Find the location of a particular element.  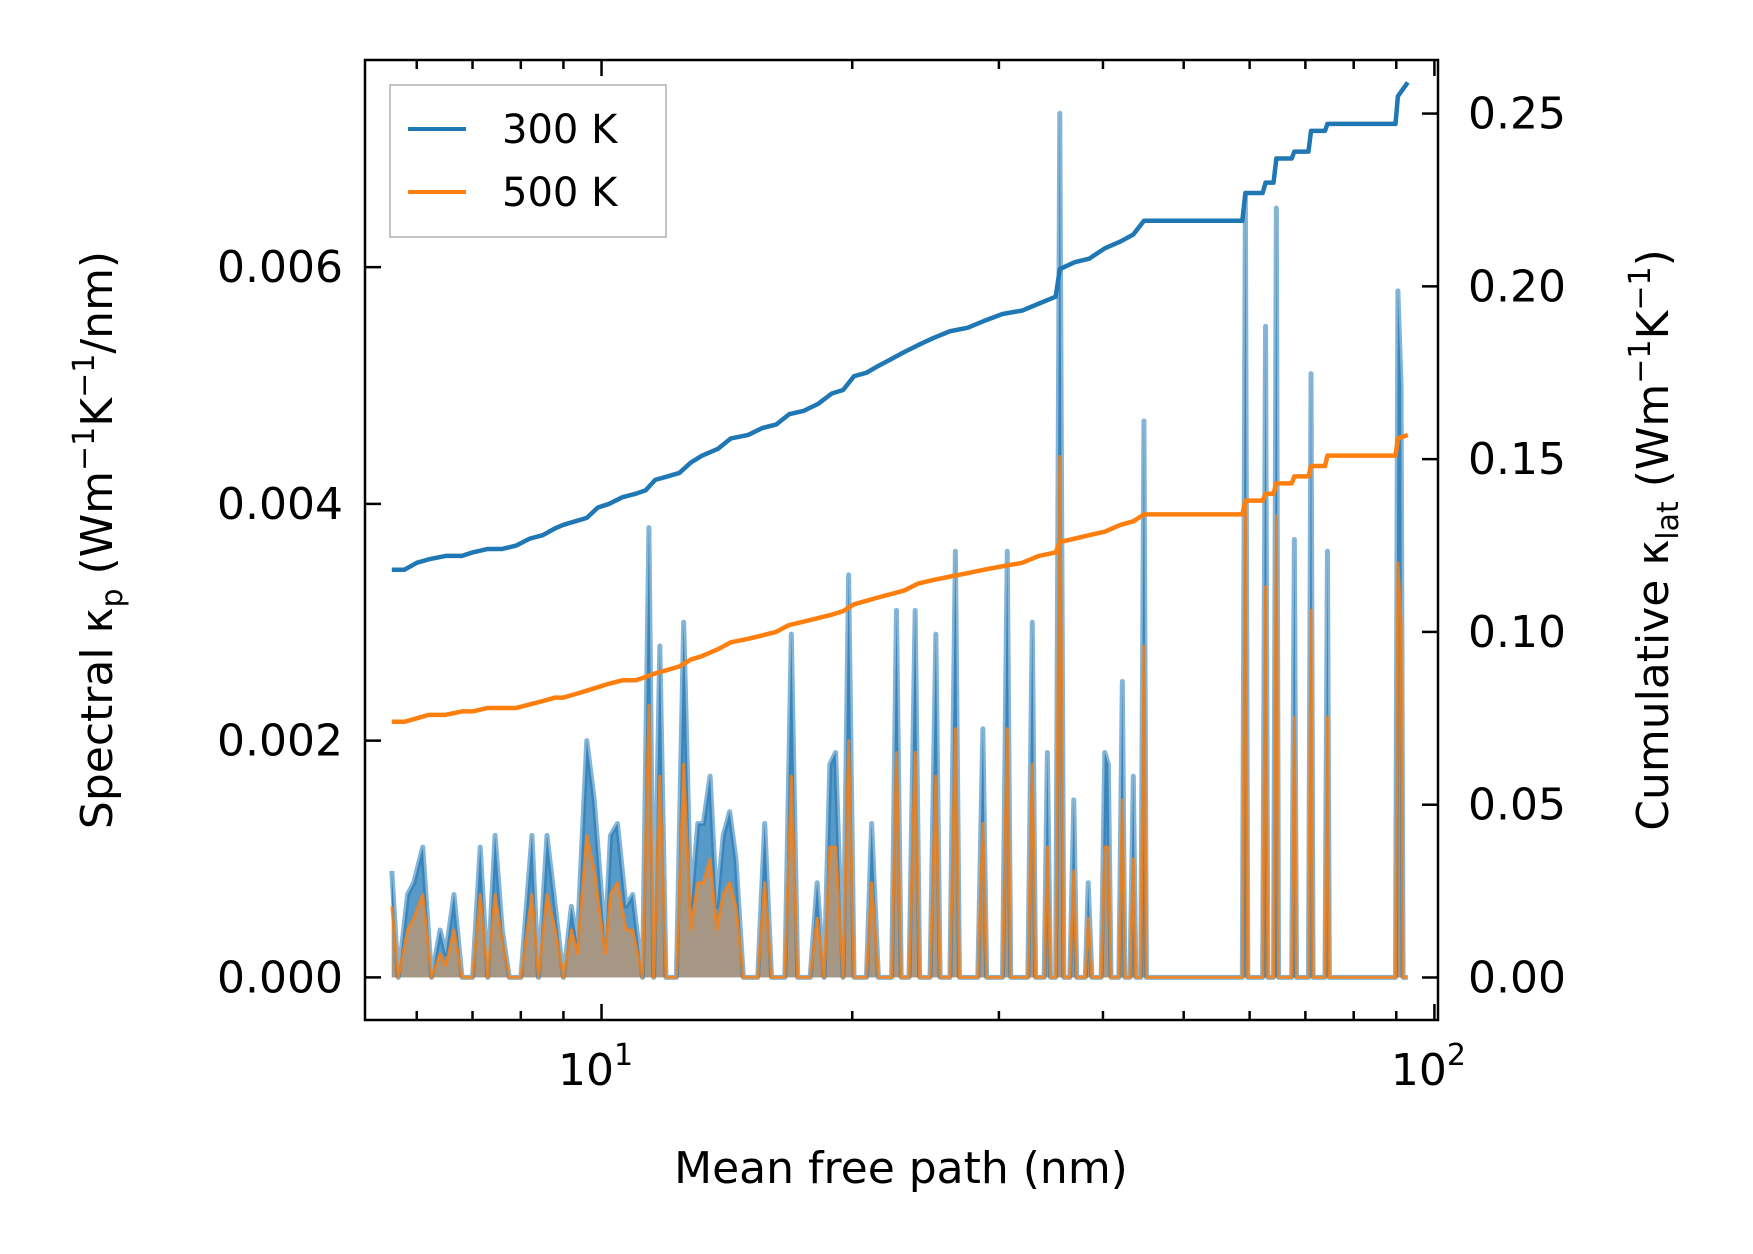

y-right-tick-label: 0.25 is located at coordinates (1517, 114).